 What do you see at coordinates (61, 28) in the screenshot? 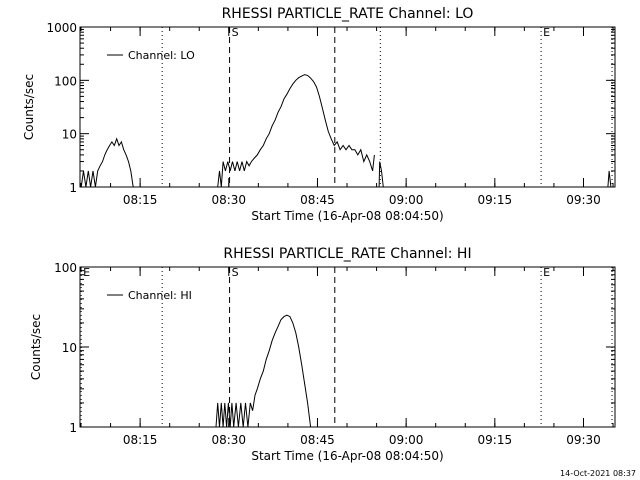
I see `y-tick-label: 1000` at bounding box center [61, 28].